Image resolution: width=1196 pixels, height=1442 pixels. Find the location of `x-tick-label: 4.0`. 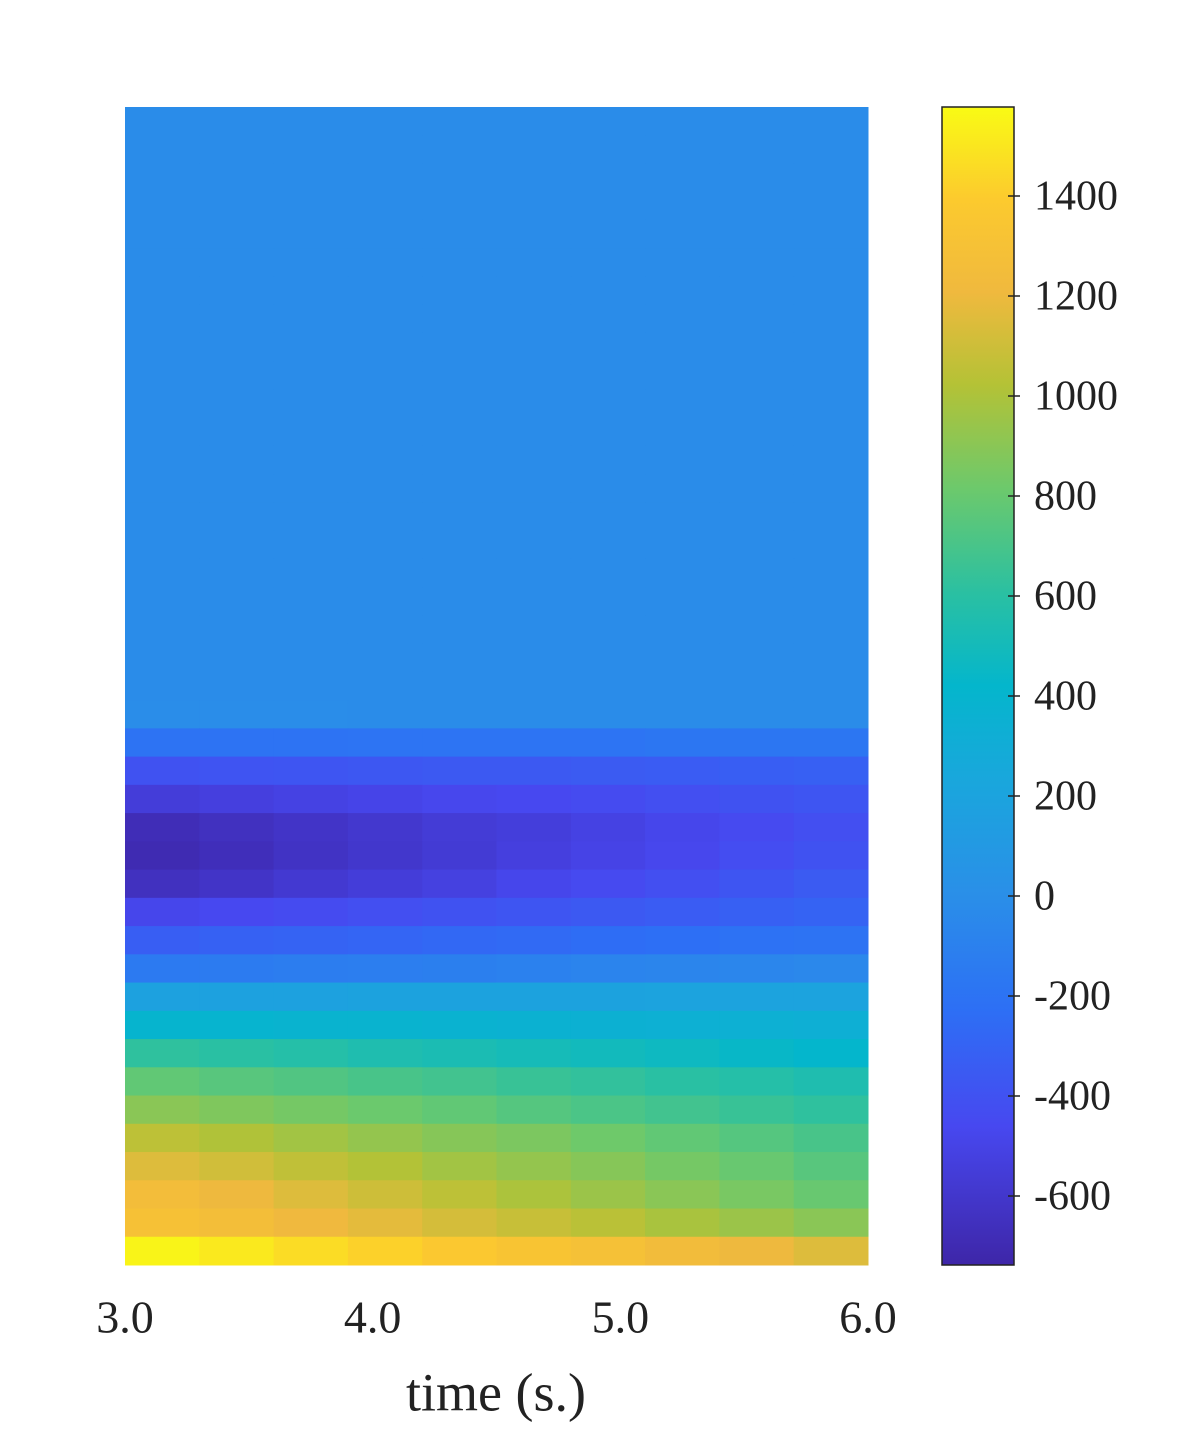

x-tick-label: 4.0 is located at coordinates (373, 1317).